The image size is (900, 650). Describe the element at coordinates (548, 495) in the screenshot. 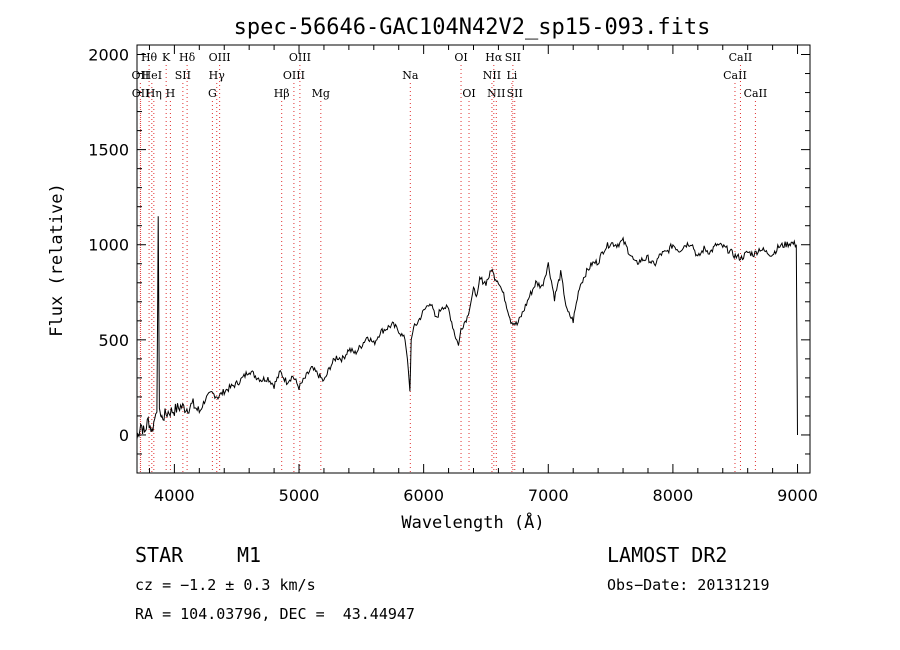

I see `x-tick-label: 7000` at that location.